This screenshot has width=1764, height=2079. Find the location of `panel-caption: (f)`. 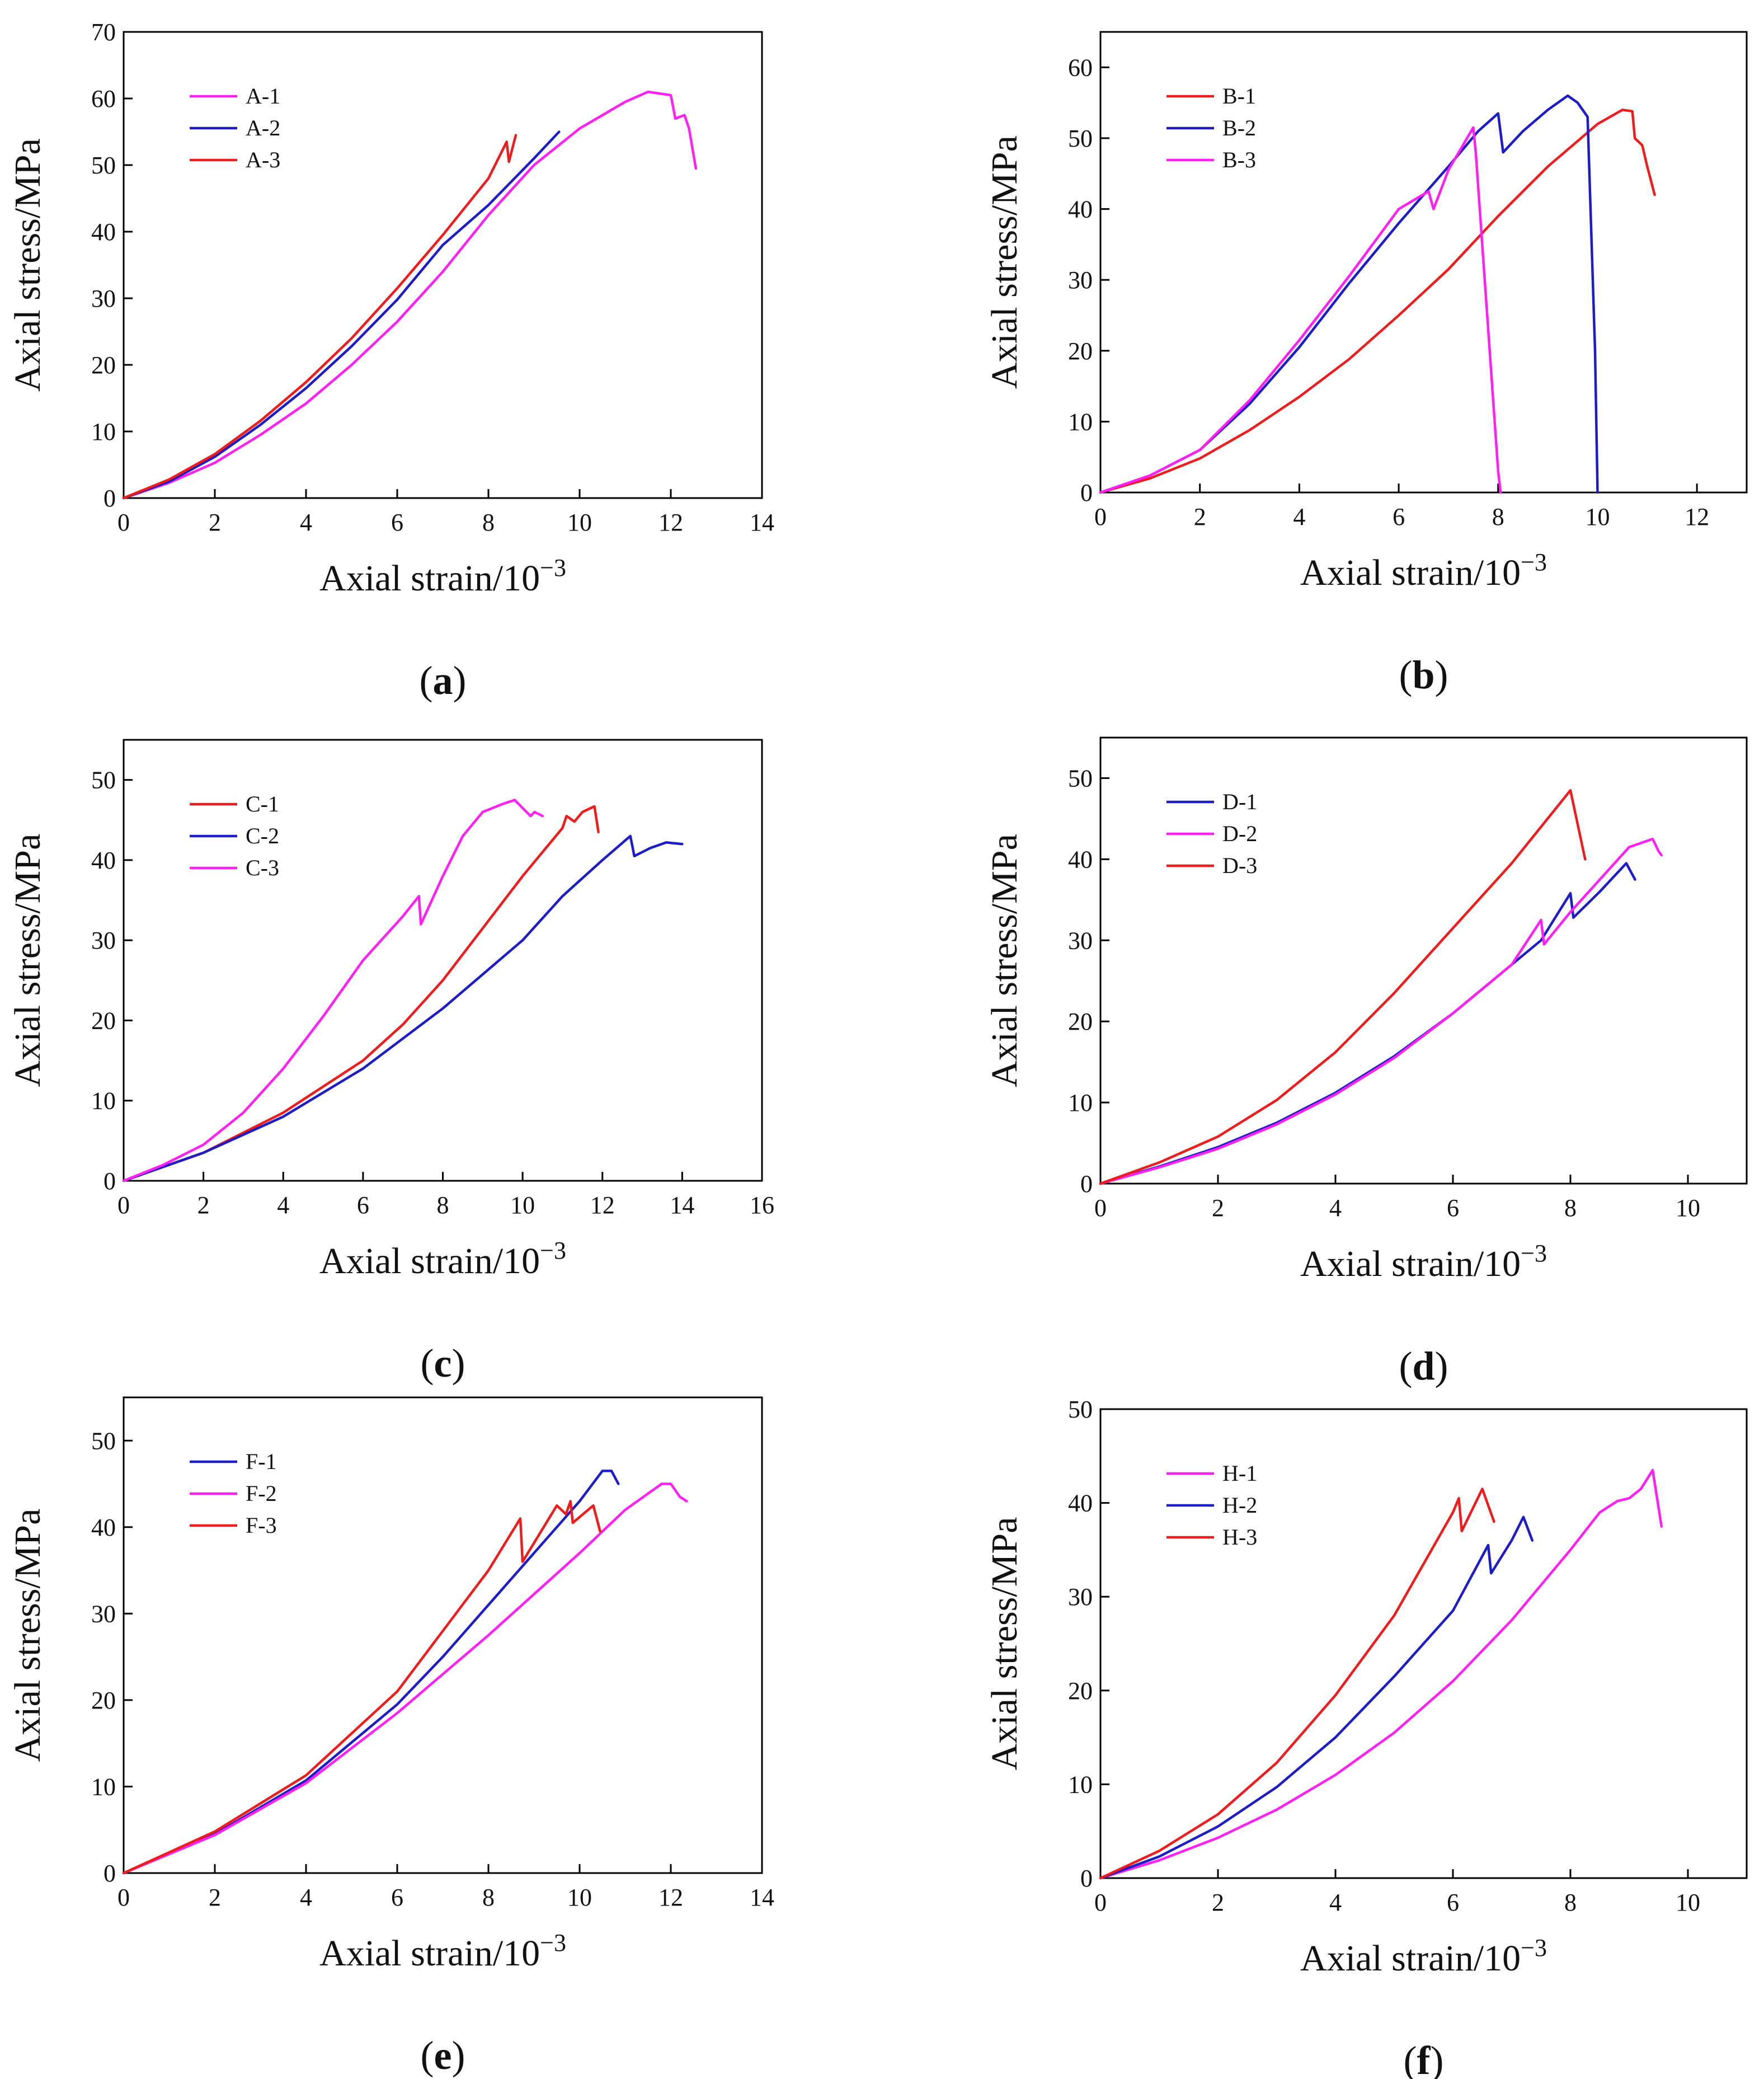

panel-caption: (f) is located at coordinates (1424, 2058).